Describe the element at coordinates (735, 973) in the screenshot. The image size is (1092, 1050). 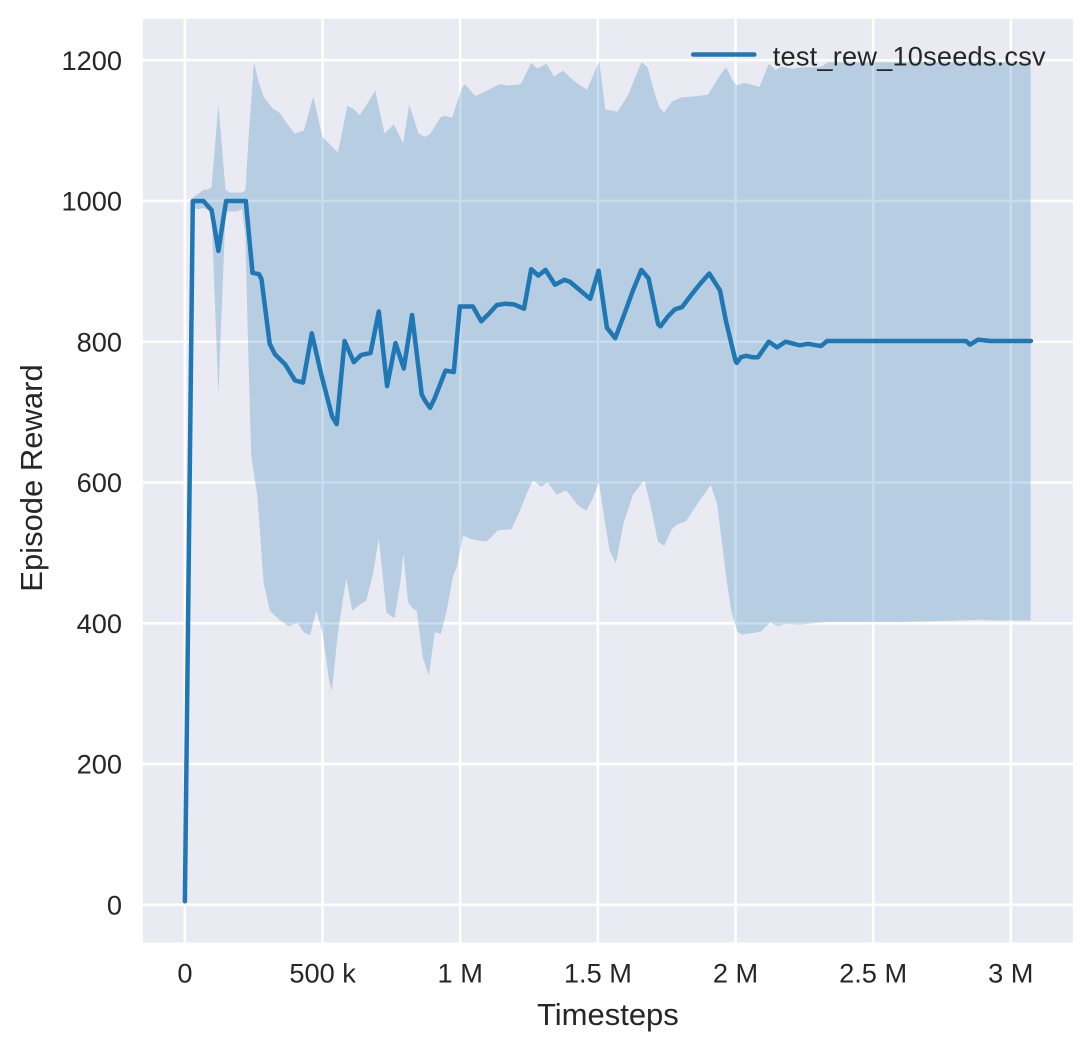
I see `svg-text: 2 M` at that location.